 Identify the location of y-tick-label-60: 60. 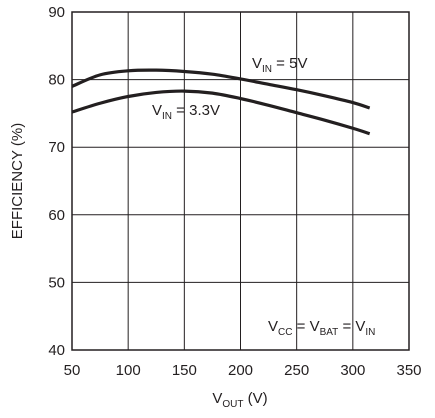
(56, 215).